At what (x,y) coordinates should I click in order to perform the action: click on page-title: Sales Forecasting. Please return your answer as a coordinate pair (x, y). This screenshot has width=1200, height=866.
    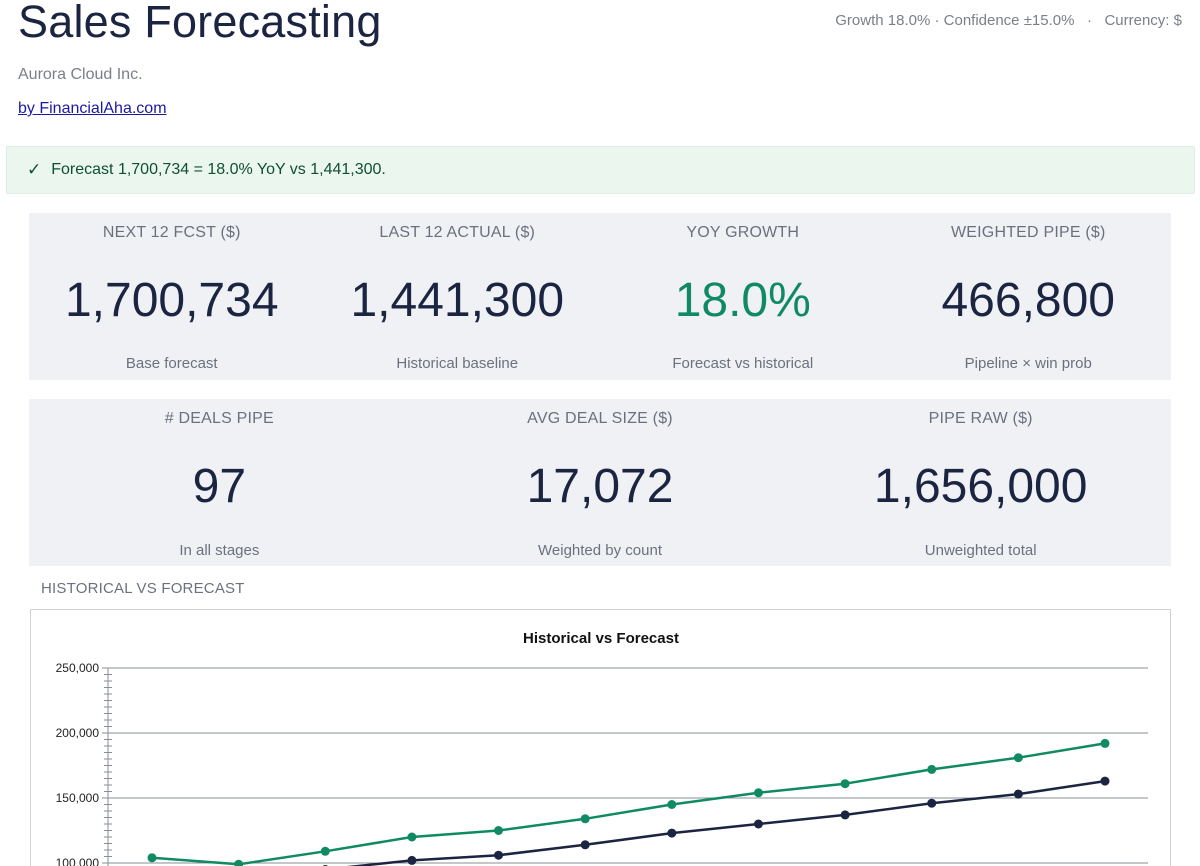
    Looking at the image, I should click on (200, 23).